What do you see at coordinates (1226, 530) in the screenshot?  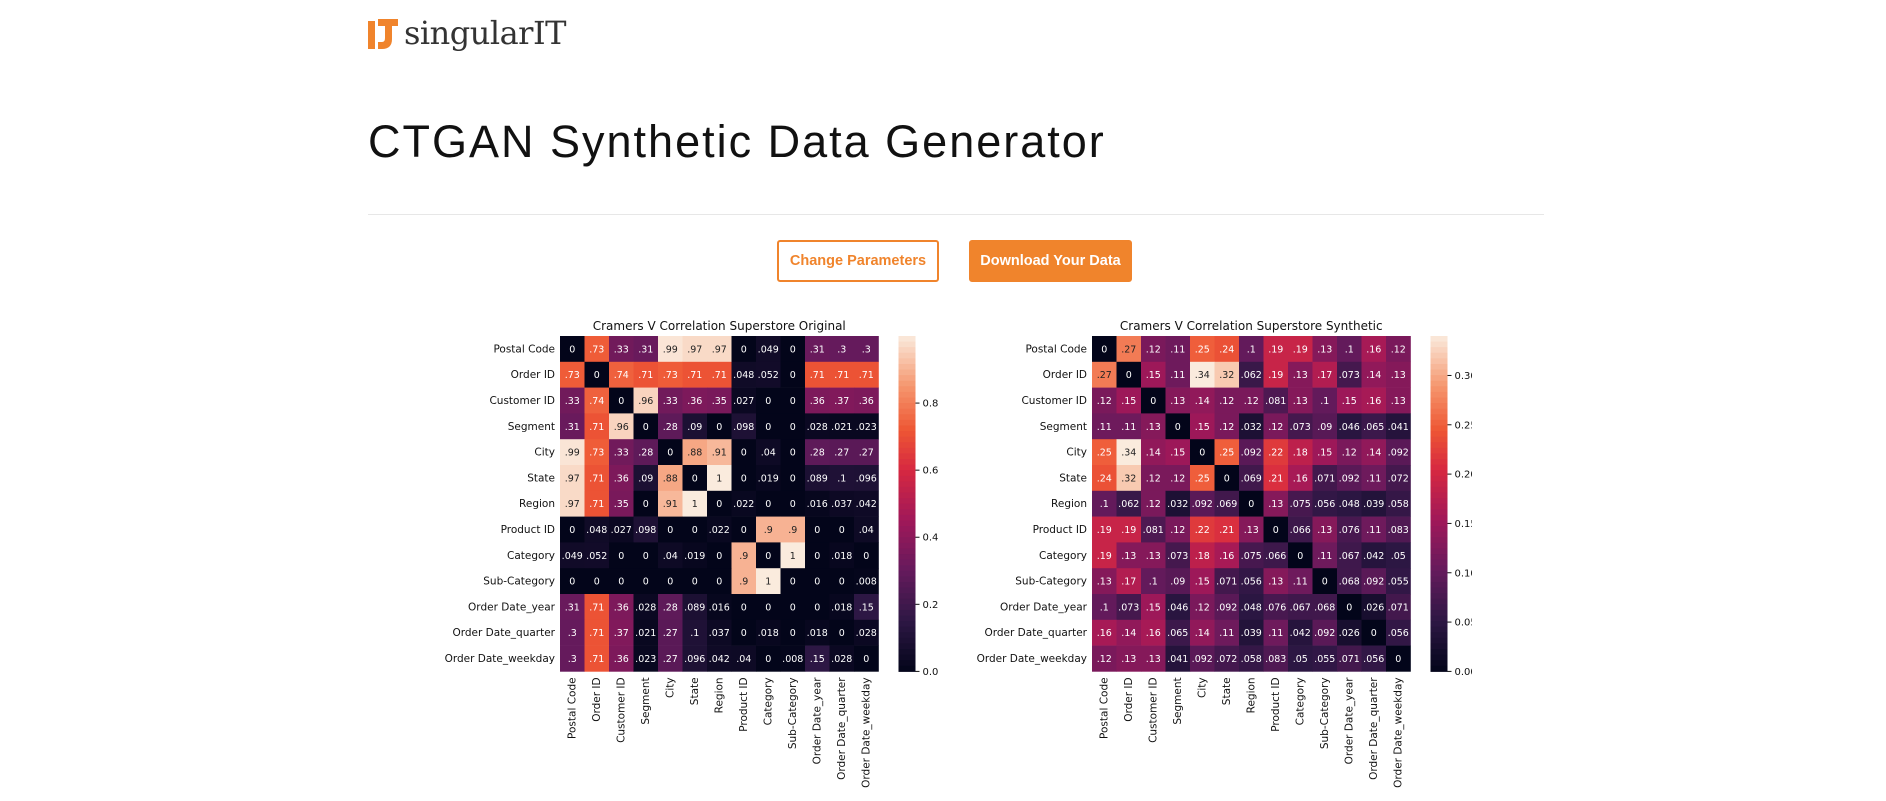 I see `cell-value-label: .21` at bounding box center [1226, 530].